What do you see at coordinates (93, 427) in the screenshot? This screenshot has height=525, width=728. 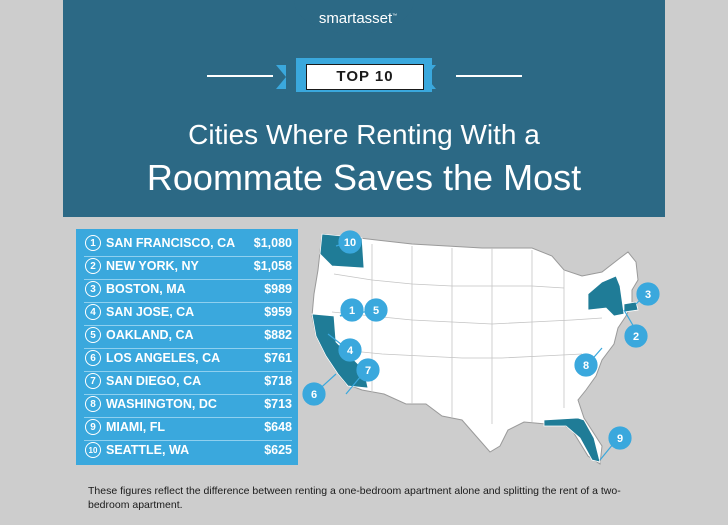 I see `rank-badge: 9` at bounding box center [93, 427].